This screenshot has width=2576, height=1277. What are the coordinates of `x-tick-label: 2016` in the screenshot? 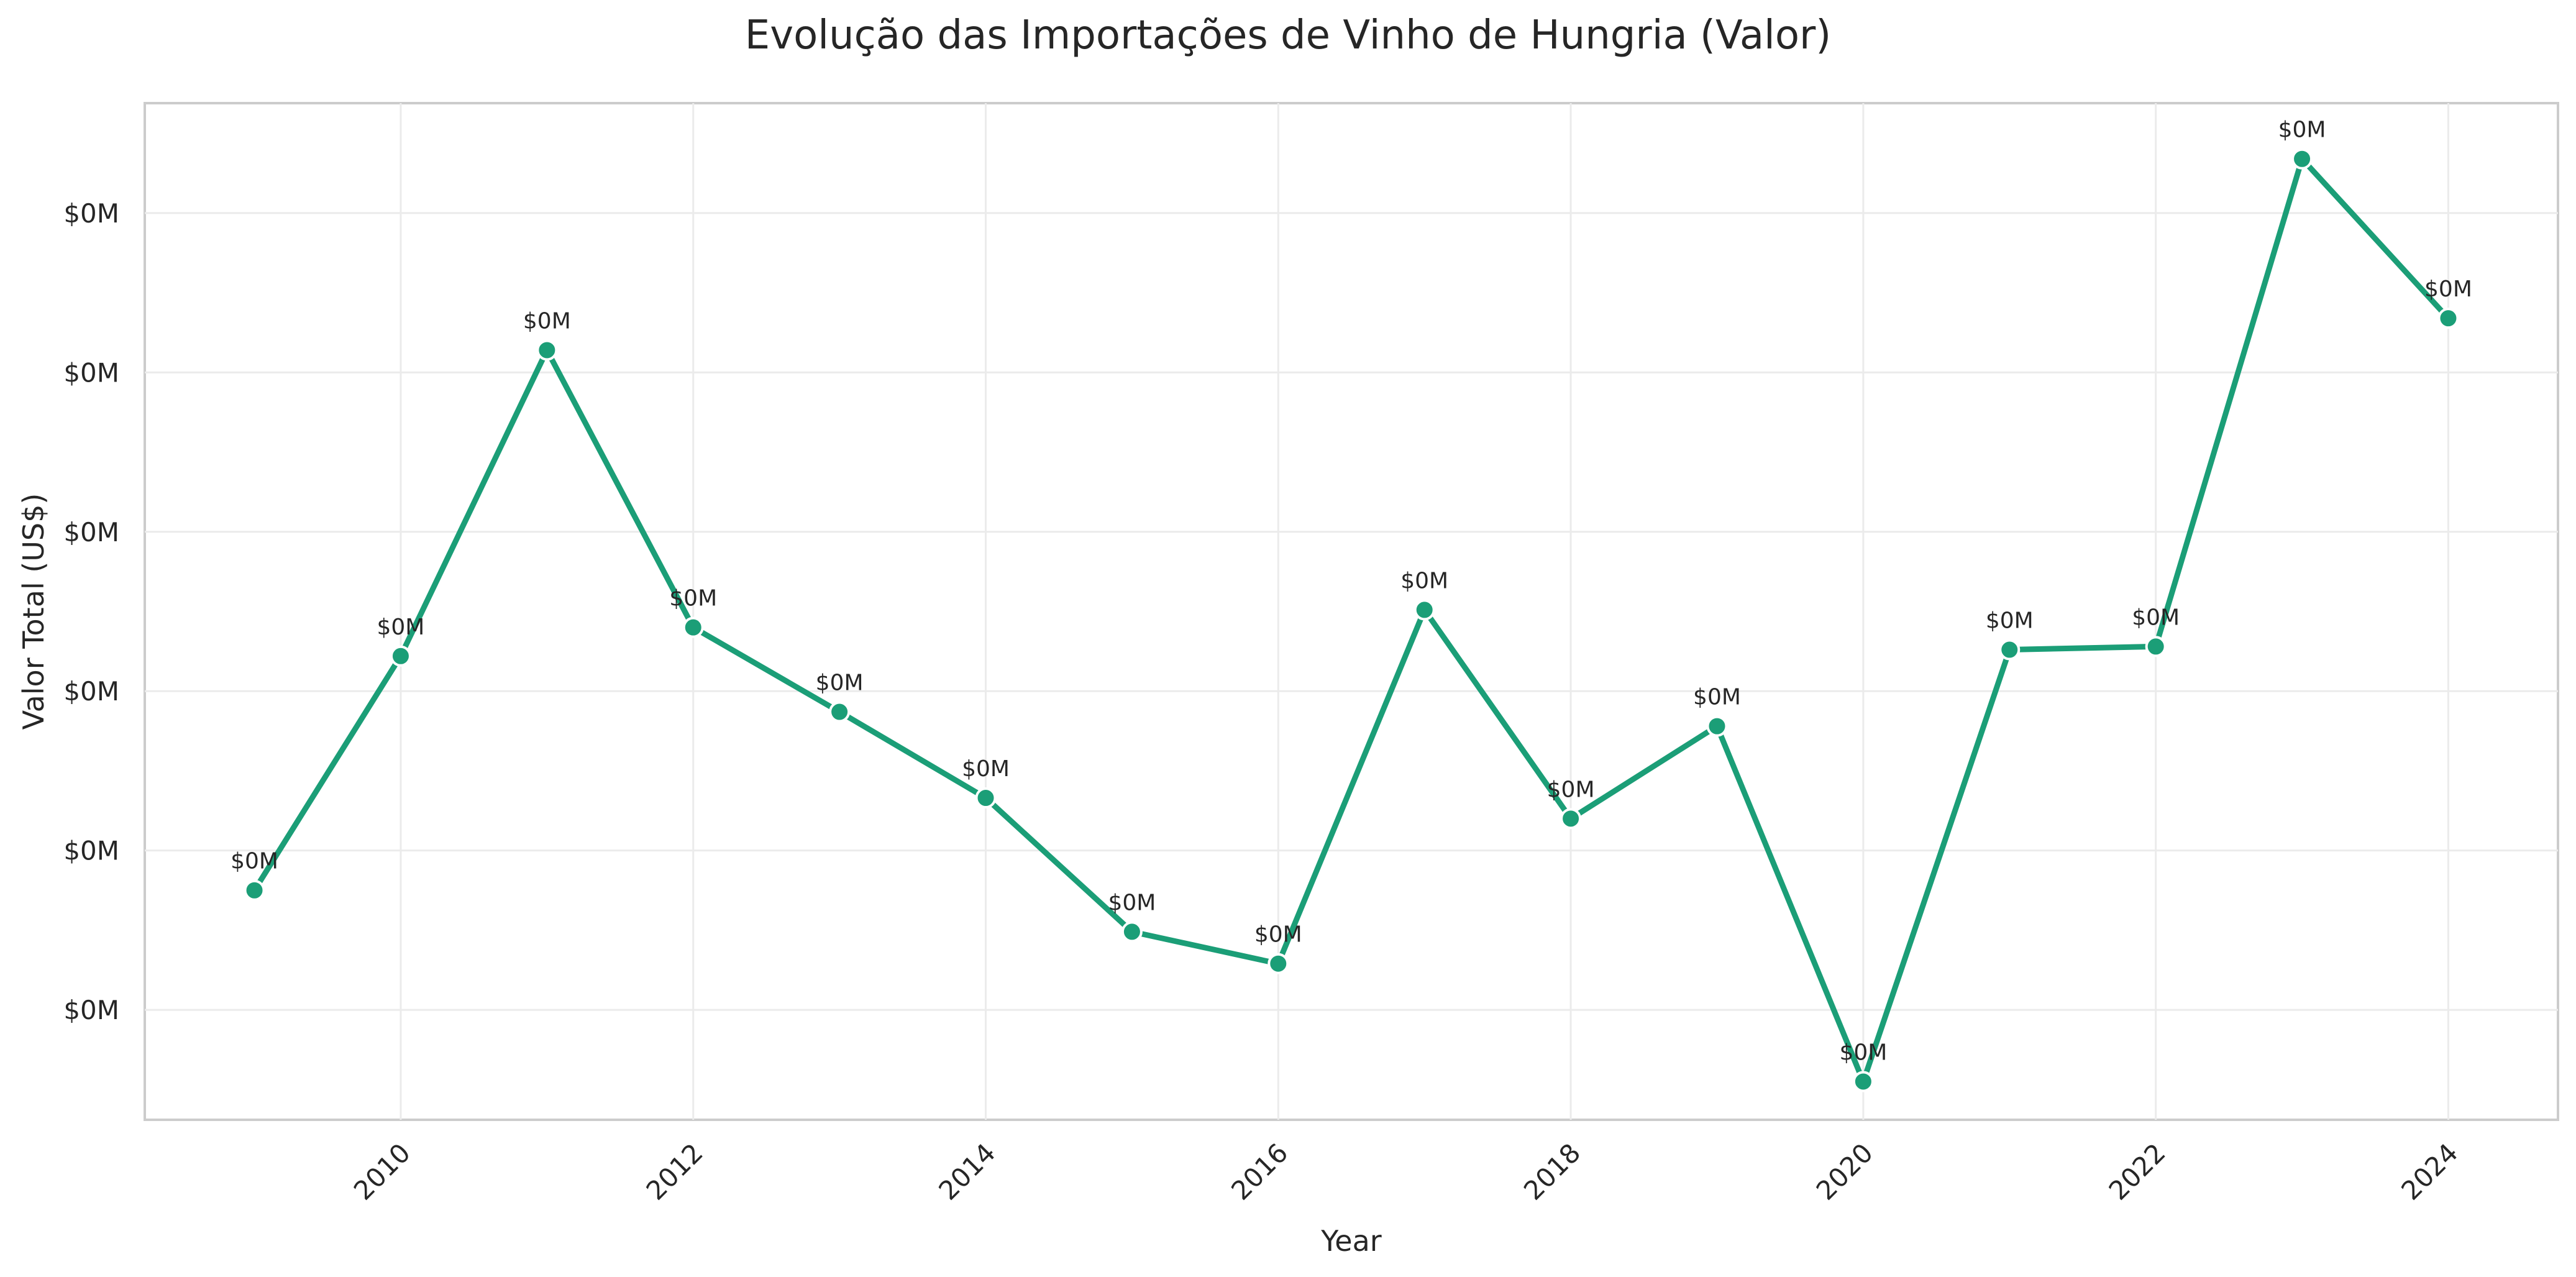 It's located at (1259, 1171).